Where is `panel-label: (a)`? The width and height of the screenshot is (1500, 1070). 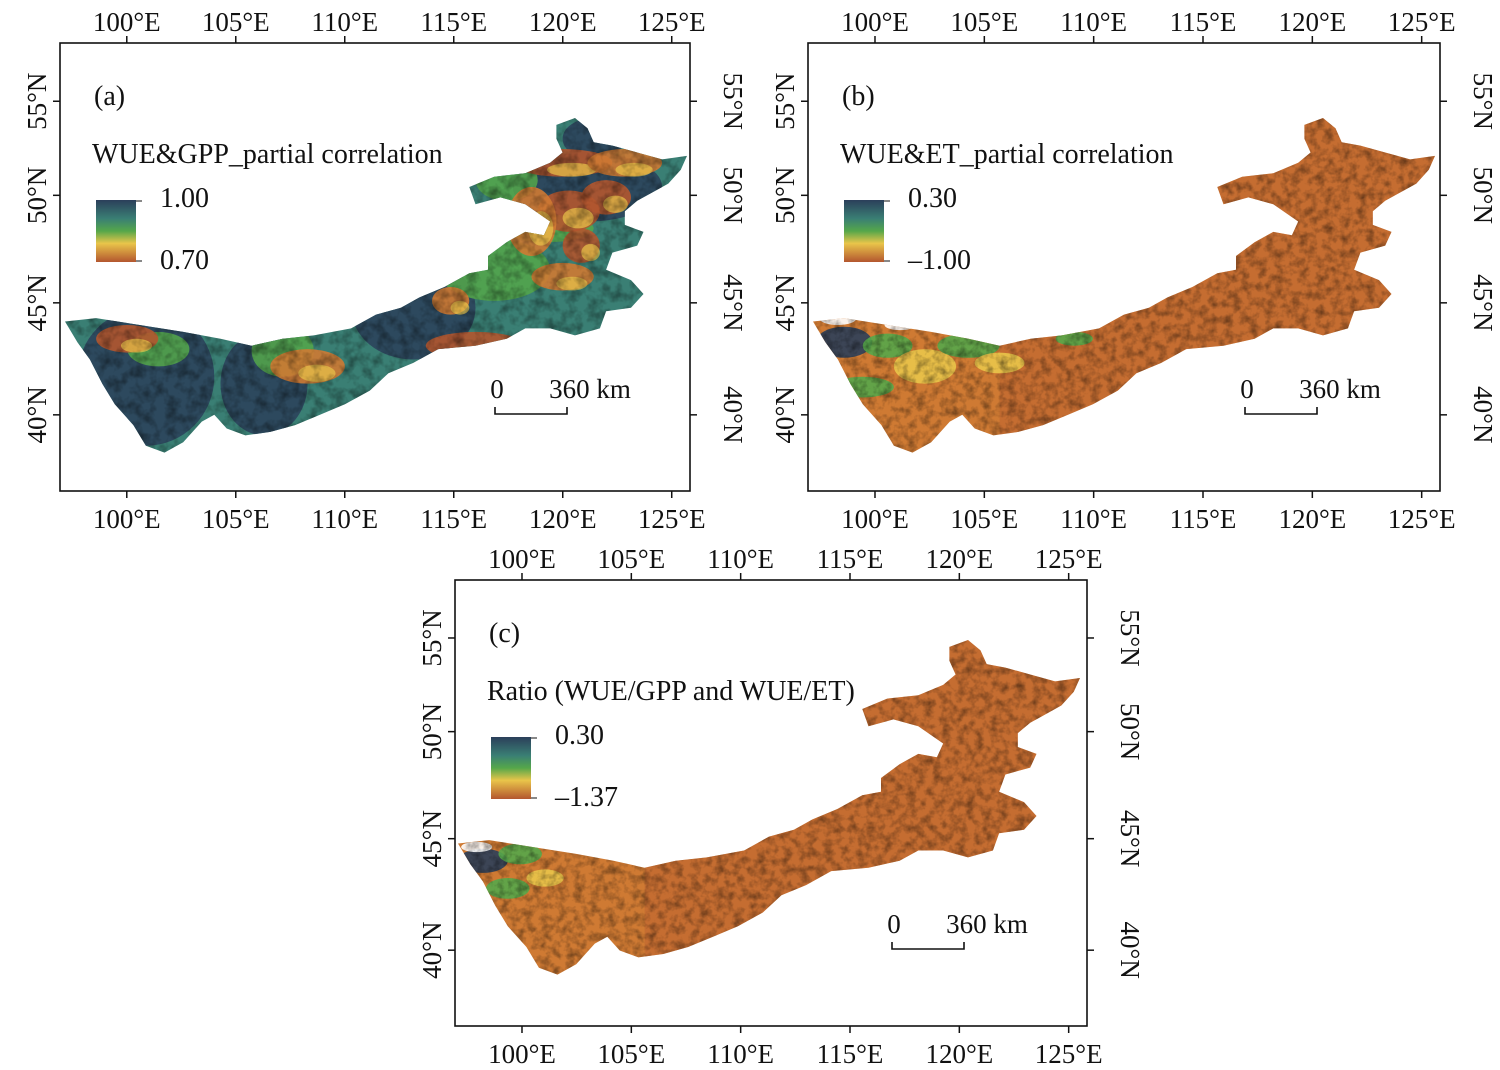 panel-label: (a) is located at coordinates (109, 96).